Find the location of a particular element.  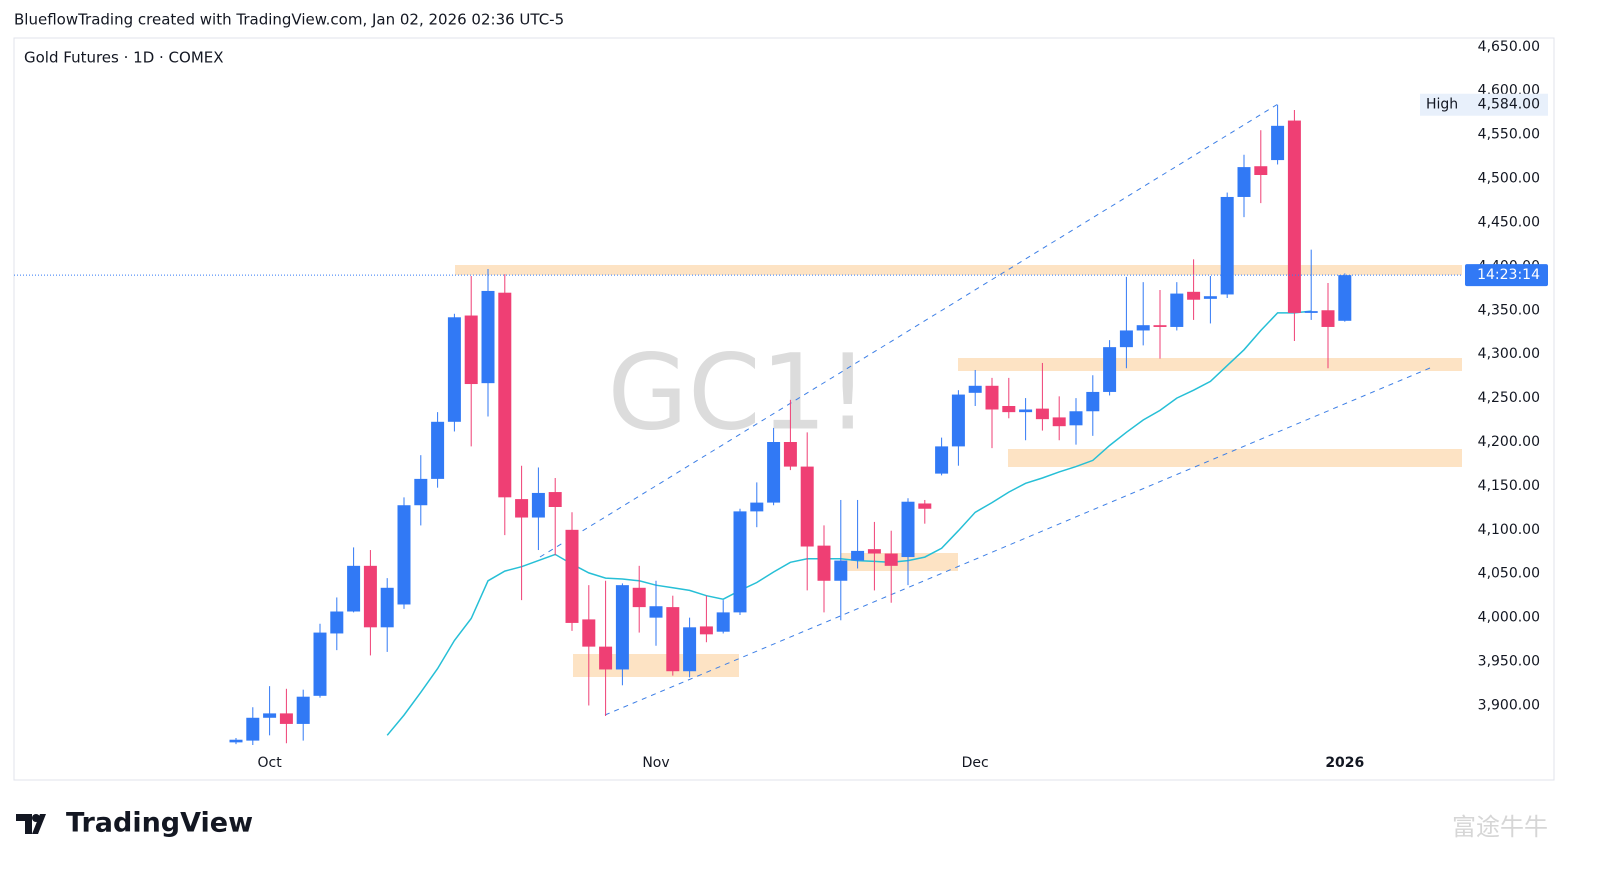

y-tick-label: 4,500.00 is located at coordinates (1509, 179).